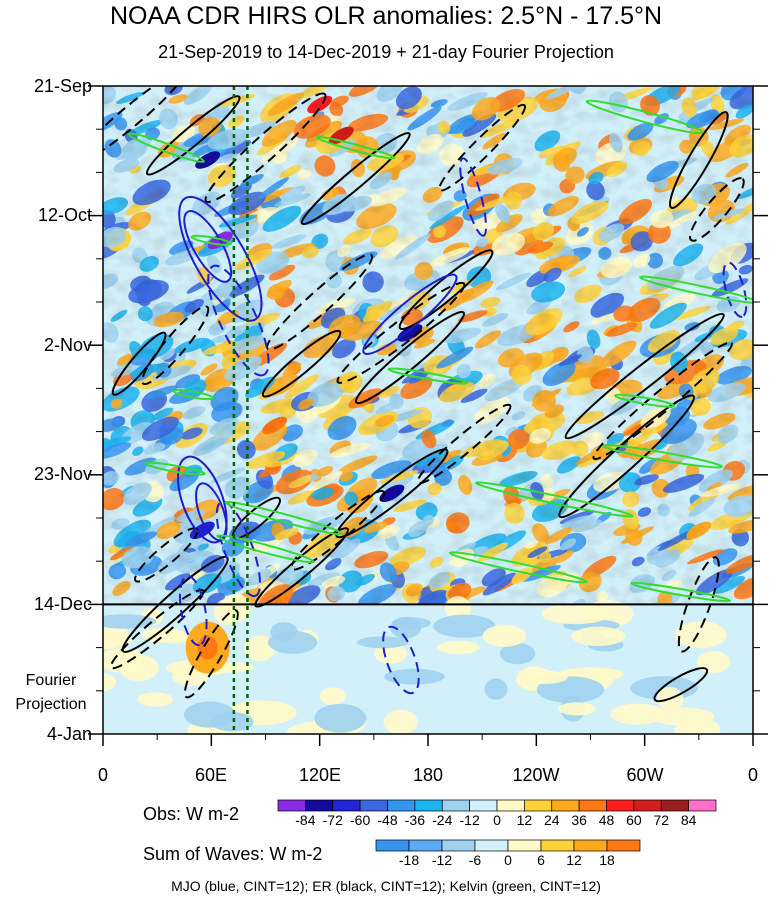 The height and width of the screenshot is (900, 772). Describe the element at coordinates (233, 854) in the screenshot. I see `waves-colorbar-label: Sum of Waves: W m-2` at that location.